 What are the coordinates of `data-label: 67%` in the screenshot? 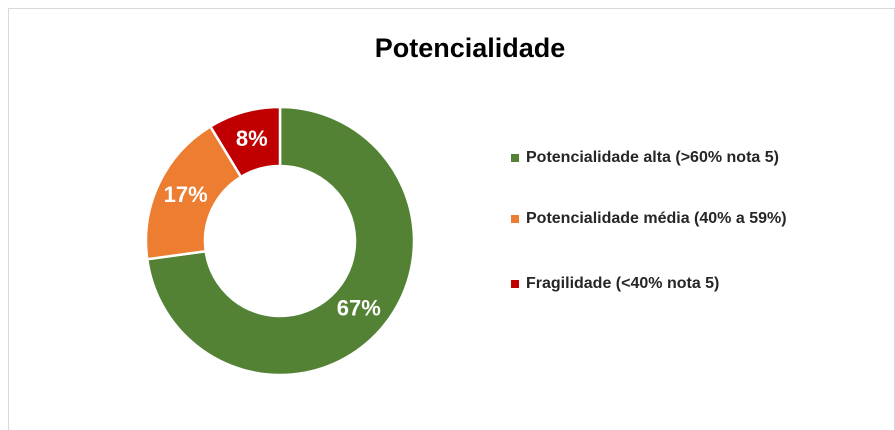 It's located at (359, 307).